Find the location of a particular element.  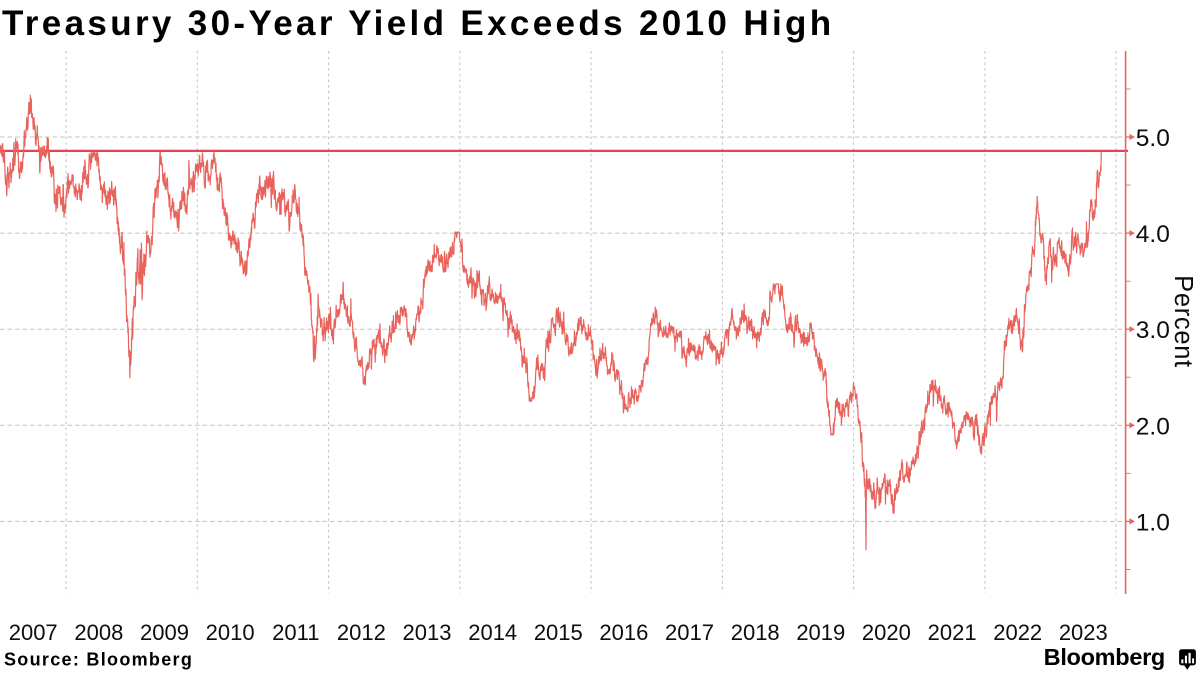

svg-text: 2022 is located at coordinates (1017, 632).